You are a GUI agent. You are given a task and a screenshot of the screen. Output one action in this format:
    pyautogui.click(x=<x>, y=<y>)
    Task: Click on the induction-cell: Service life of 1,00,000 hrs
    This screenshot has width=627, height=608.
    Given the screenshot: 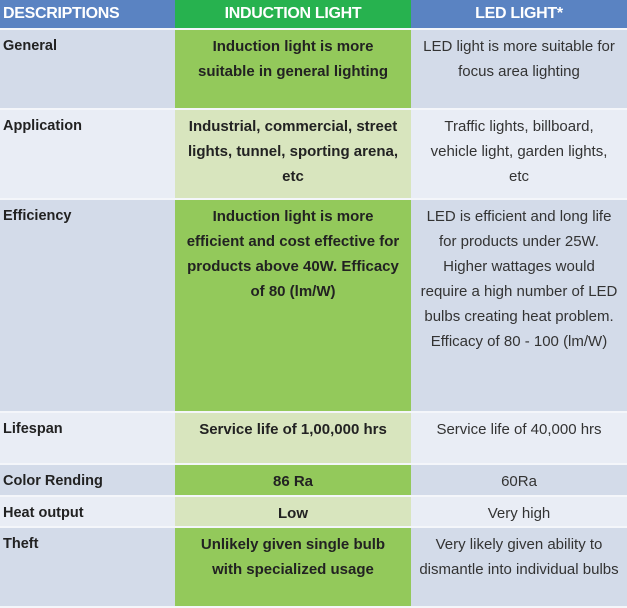 What is the action you would take?
    pyautogui.click(x=293, y=438)
    